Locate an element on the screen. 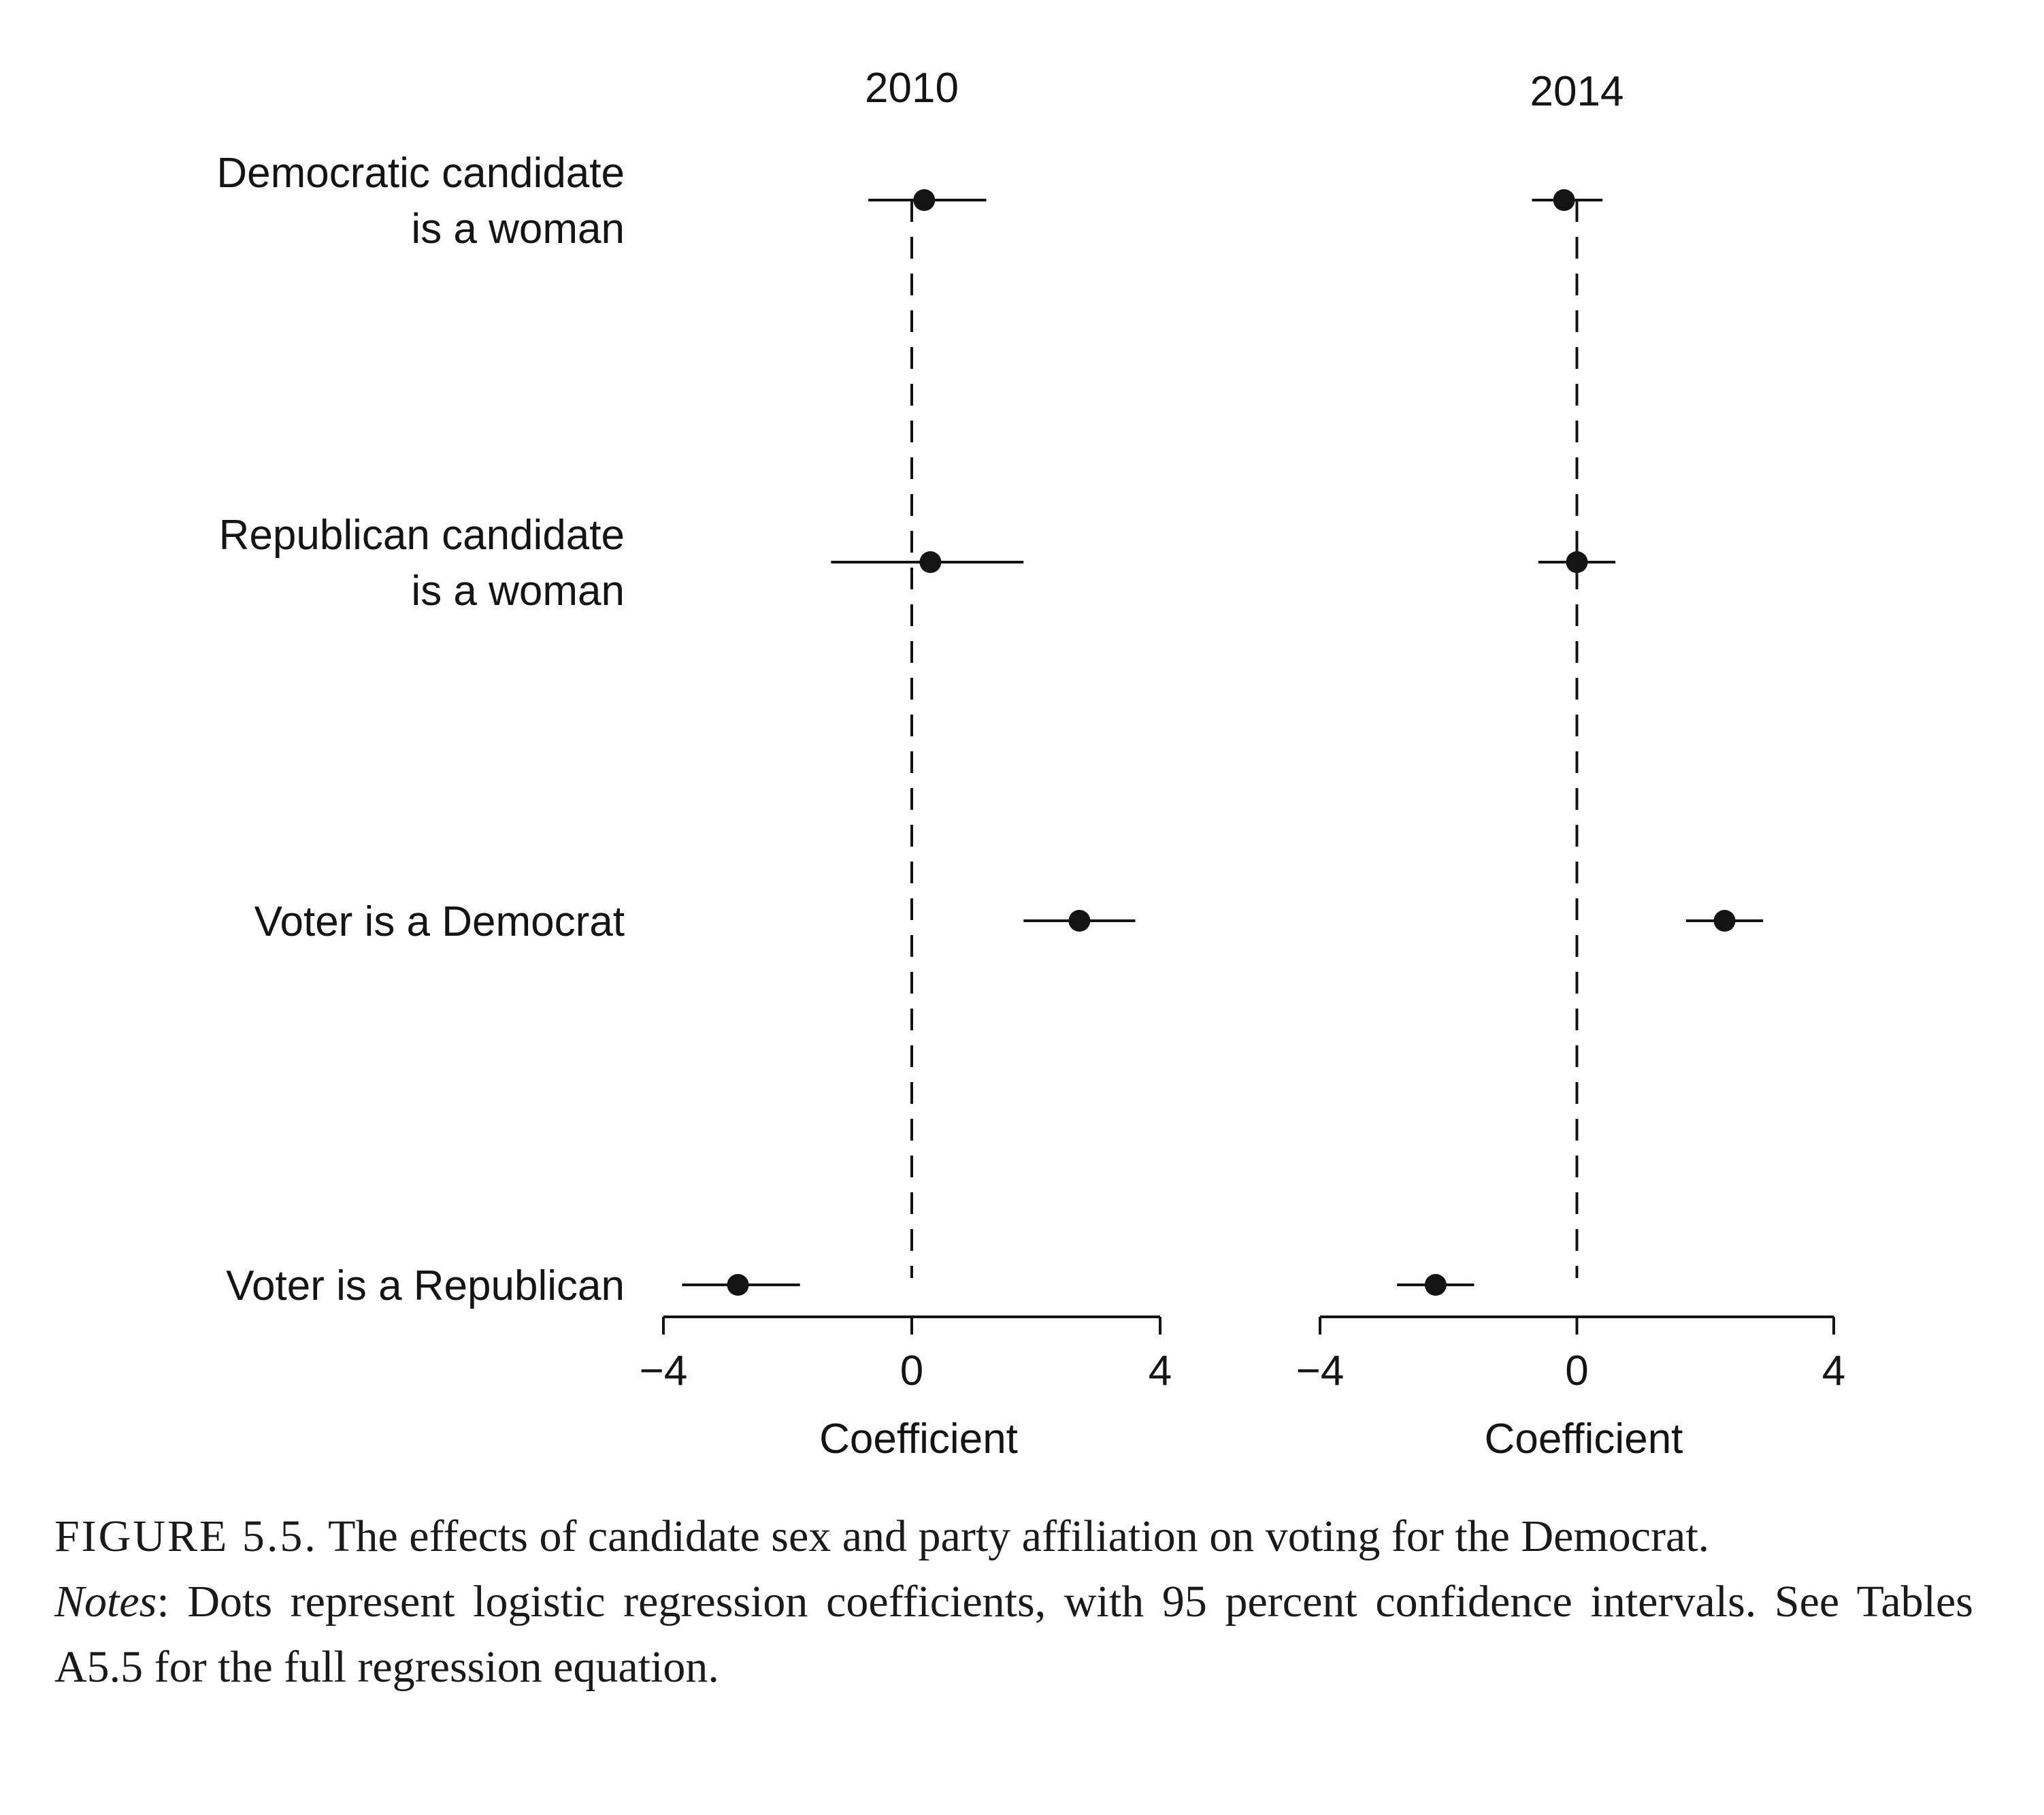 This screenshot has height=1815, width=2044. row-label: Voter is a Democrat is located at coordinates (439, 922).